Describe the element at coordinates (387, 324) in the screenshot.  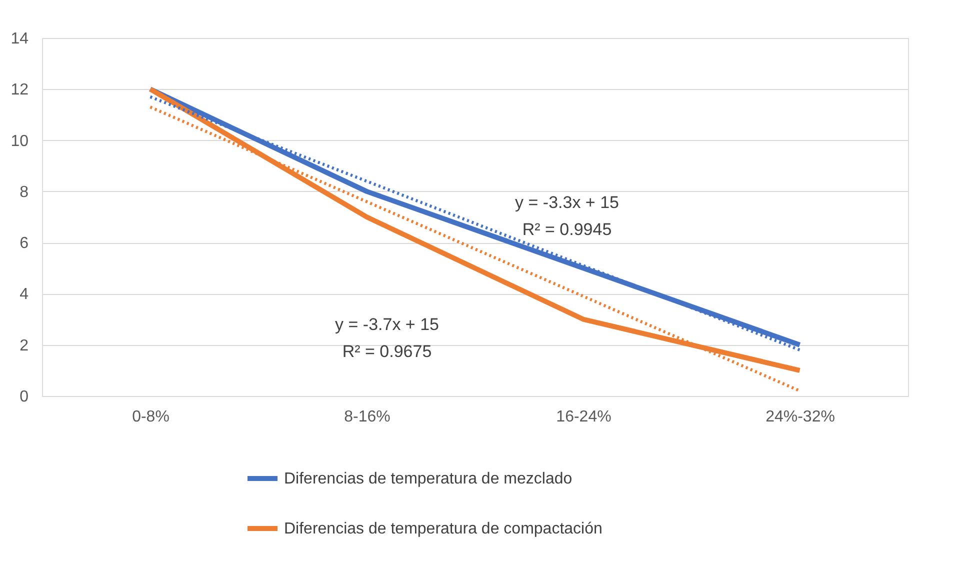
I see `annotation: y = -3.7x + 15` at that location.